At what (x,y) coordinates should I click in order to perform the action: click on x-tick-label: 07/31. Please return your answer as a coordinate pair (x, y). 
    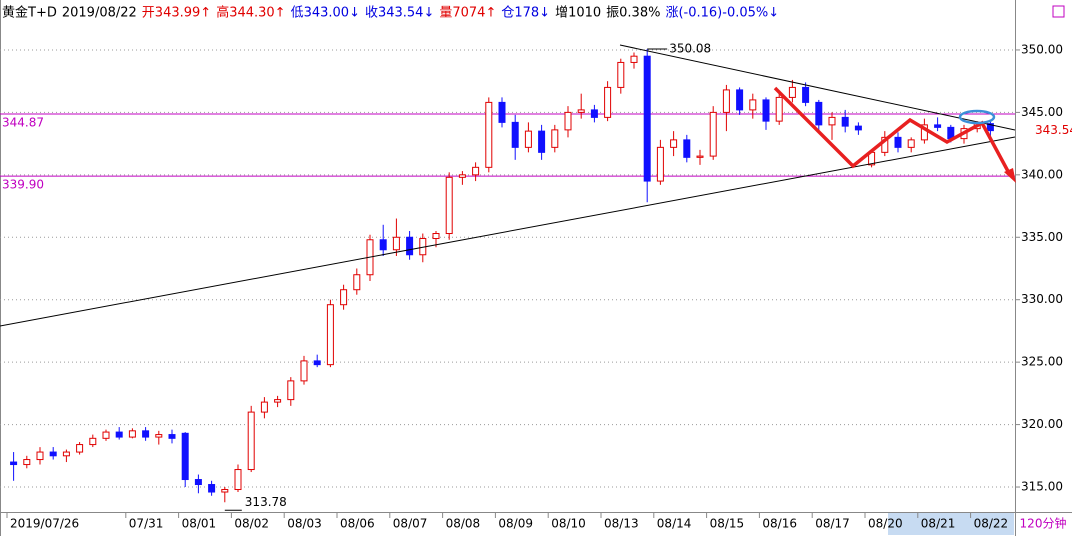
    Looking at the image, I should click on (146, 524).